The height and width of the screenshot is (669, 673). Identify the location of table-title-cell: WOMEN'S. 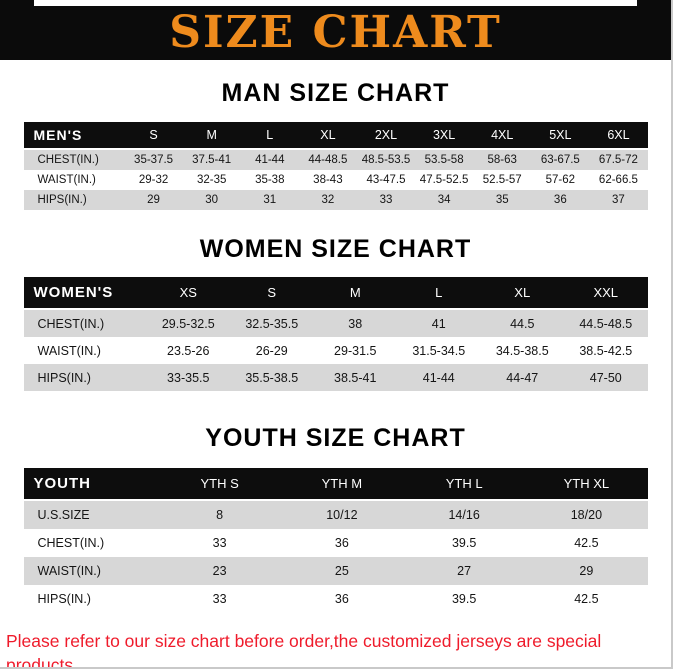
(85, 293).